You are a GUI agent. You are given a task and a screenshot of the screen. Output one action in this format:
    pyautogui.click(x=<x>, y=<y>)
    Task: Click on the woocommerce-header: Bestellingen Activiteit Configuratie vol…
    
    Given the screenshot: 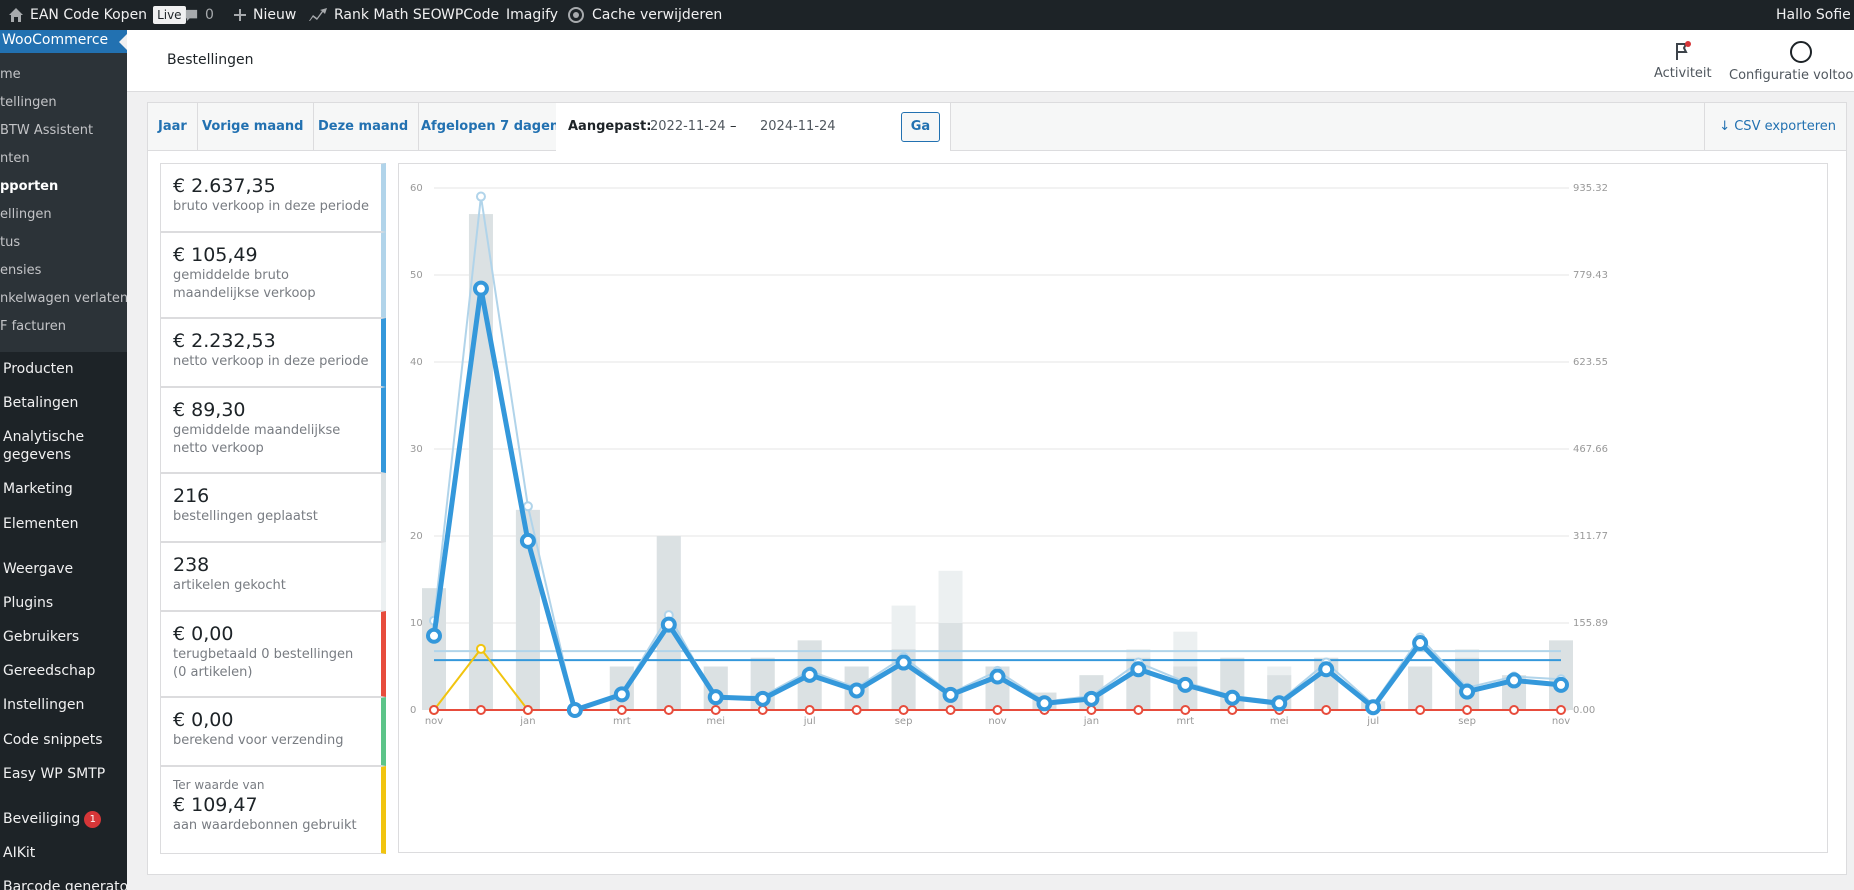 What is the action you would take?
    pyautogui.click(x=990, y=61)
    